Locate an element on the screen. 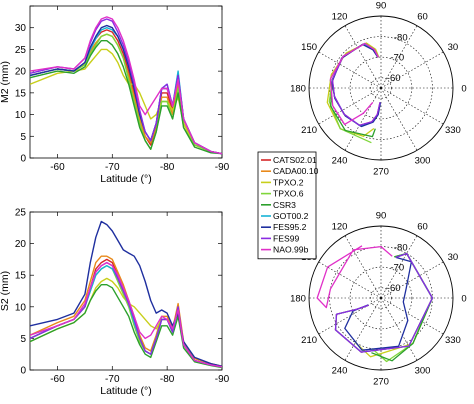 The image size is (474, 404). y-axis-label: M2 (mm) is located at coordinates (5, 82).